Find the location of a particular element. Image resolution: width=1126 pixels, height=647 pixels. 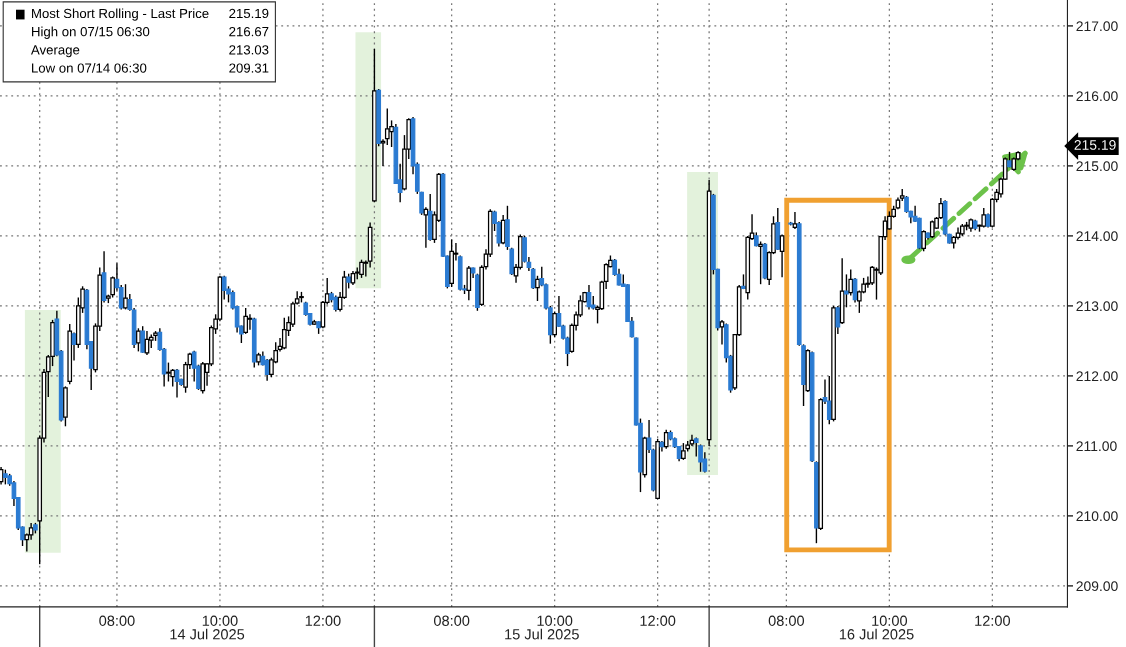

annotation: 215.19 is located at coordinates (249, 13).